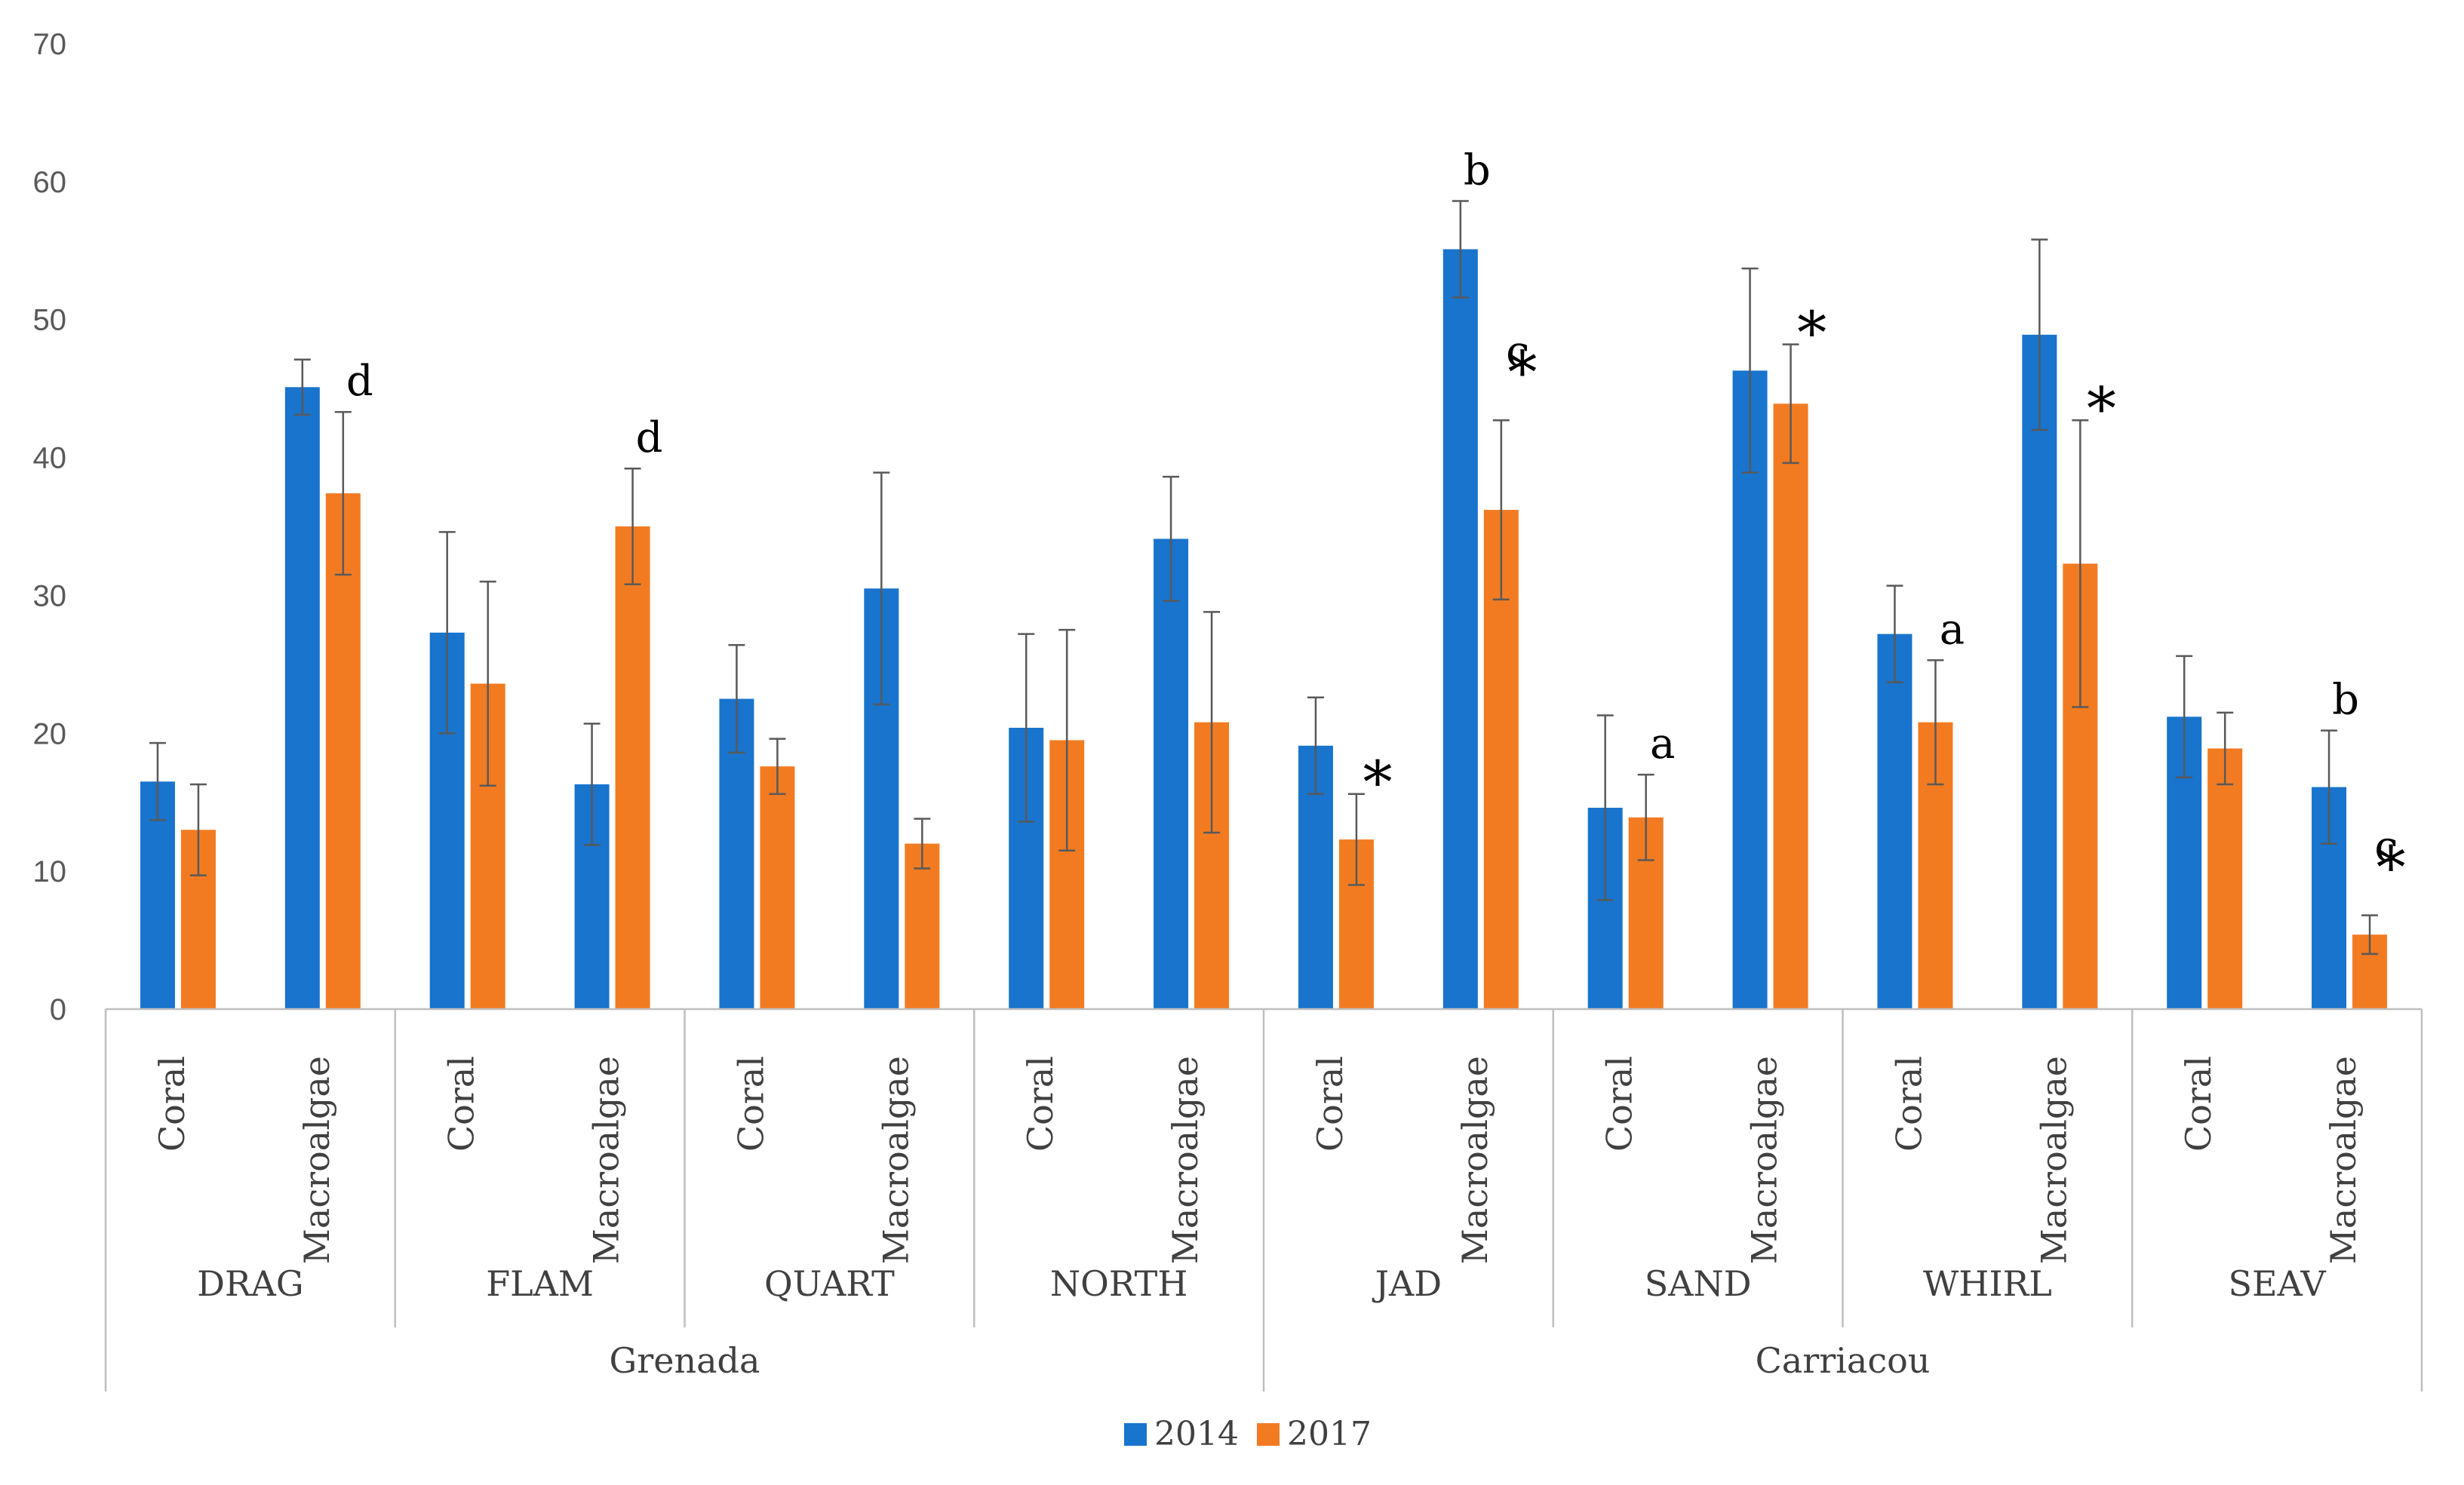 The width and height of the screenshot is (2464, 1485). What do you see at coordinates (1698, 1283) in the screenshot?
I see `site-label: SAND` at bounding box center [1698, 1283].